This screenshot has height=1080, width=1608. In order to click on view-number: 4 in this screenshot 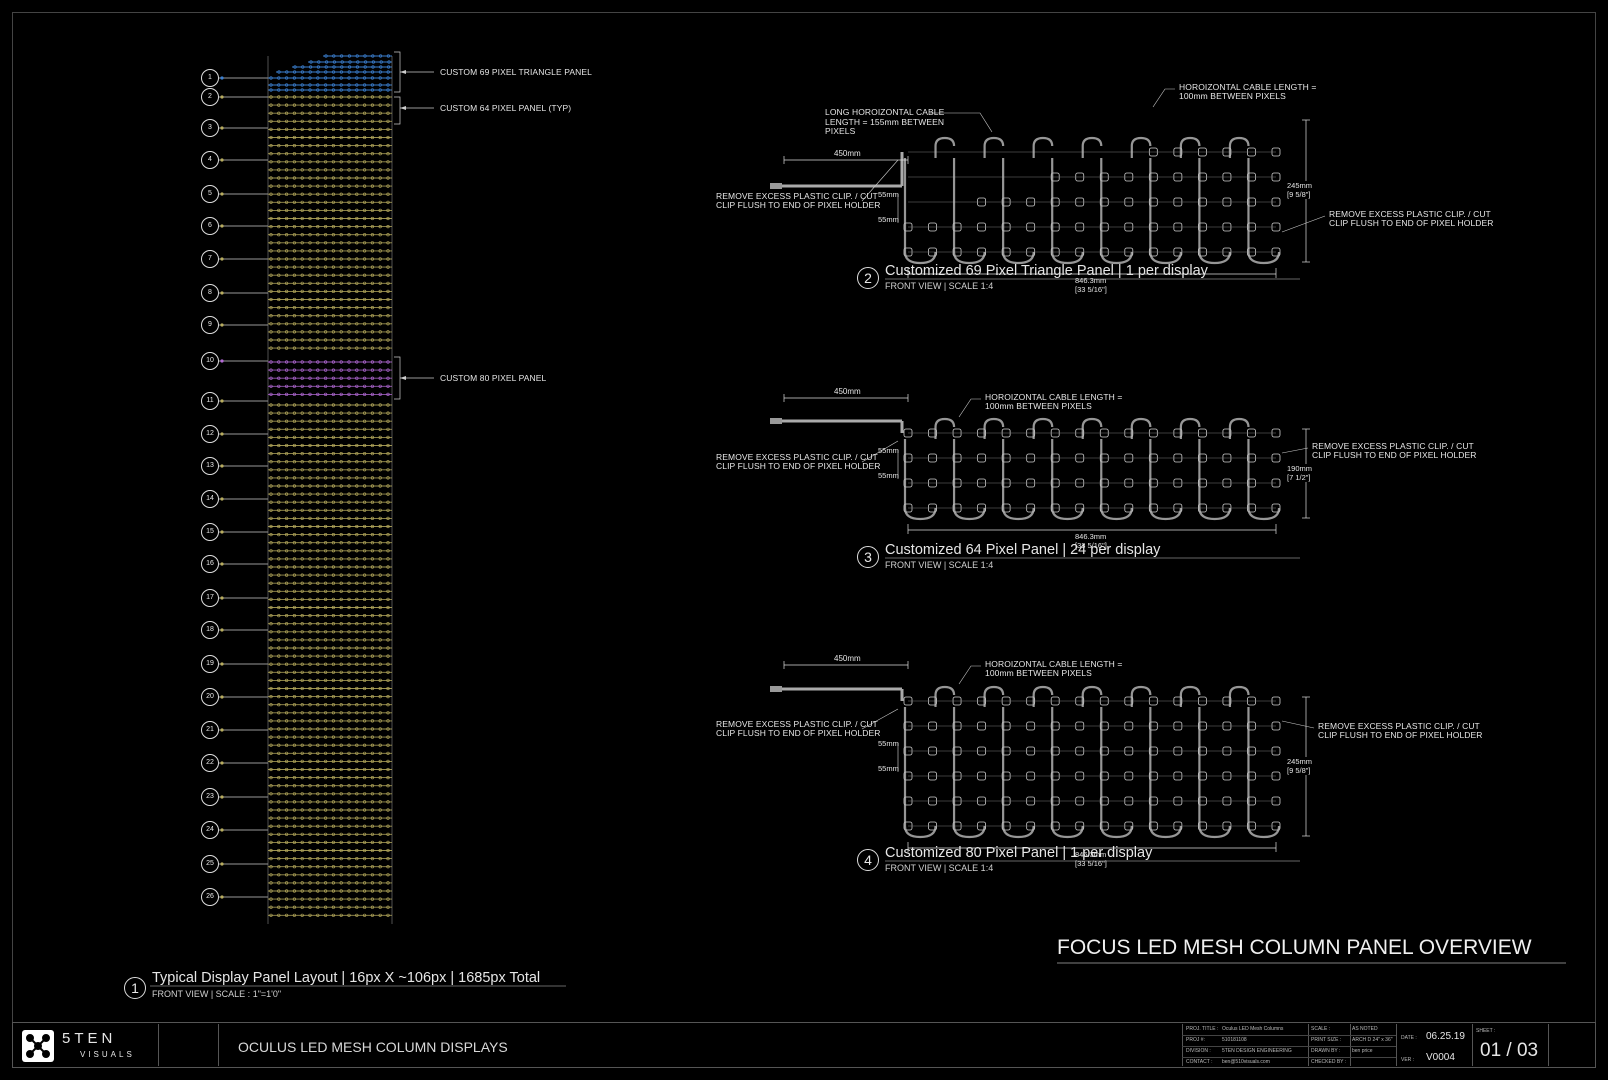, I will do `click(868, 860)`.